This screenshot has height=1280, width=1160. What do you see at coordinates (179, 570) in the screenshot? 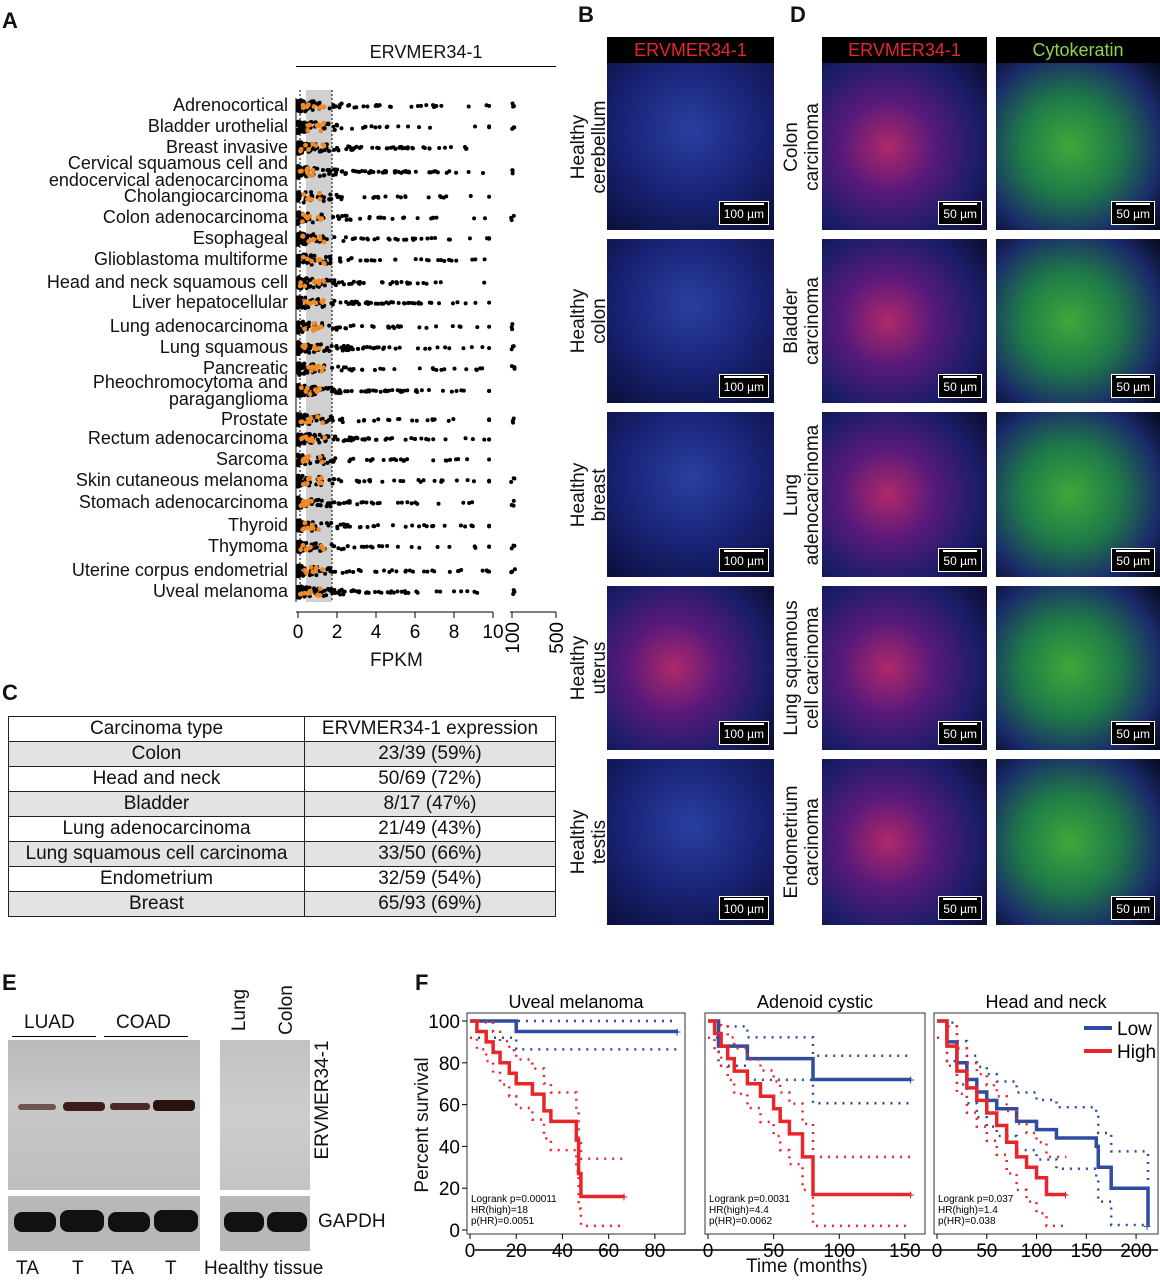
I see `category-label: Uterine corpus endometrial` at bounding box center [179, 570].